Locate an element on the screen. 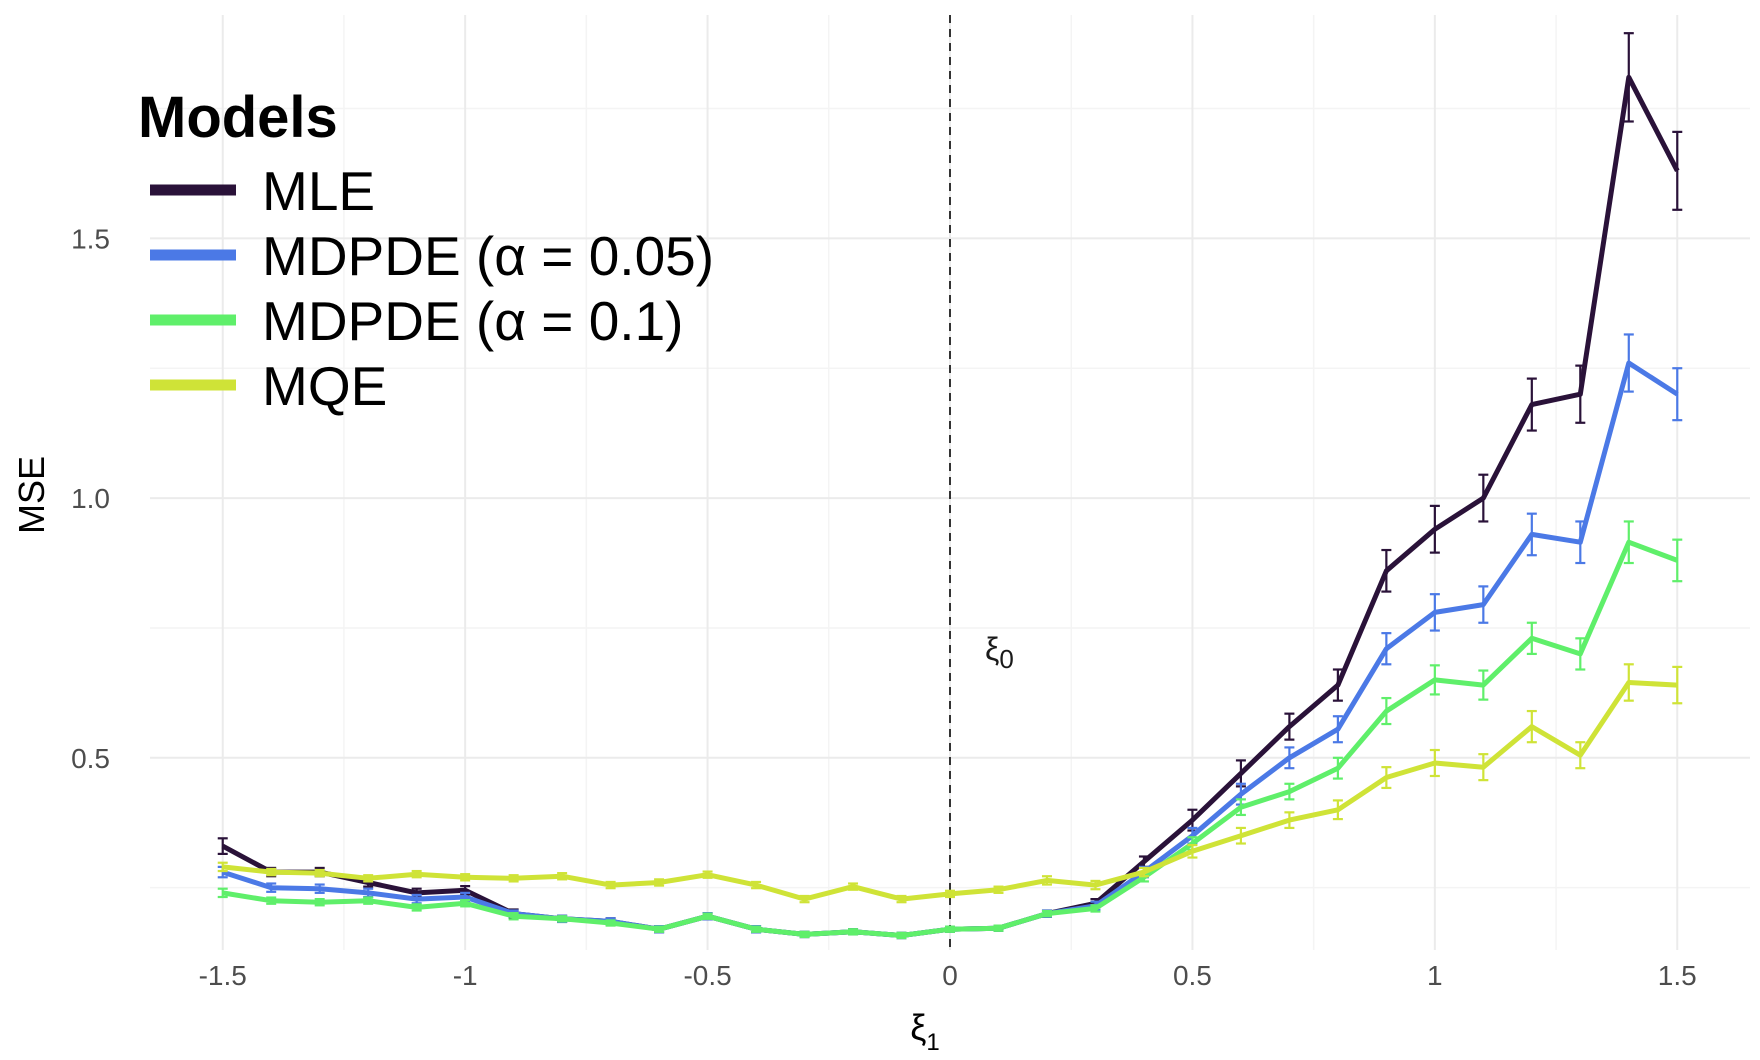 This screenshot has width=1760, height=1060. x-tick-label: 1 is located at coordinates (1435, 975).